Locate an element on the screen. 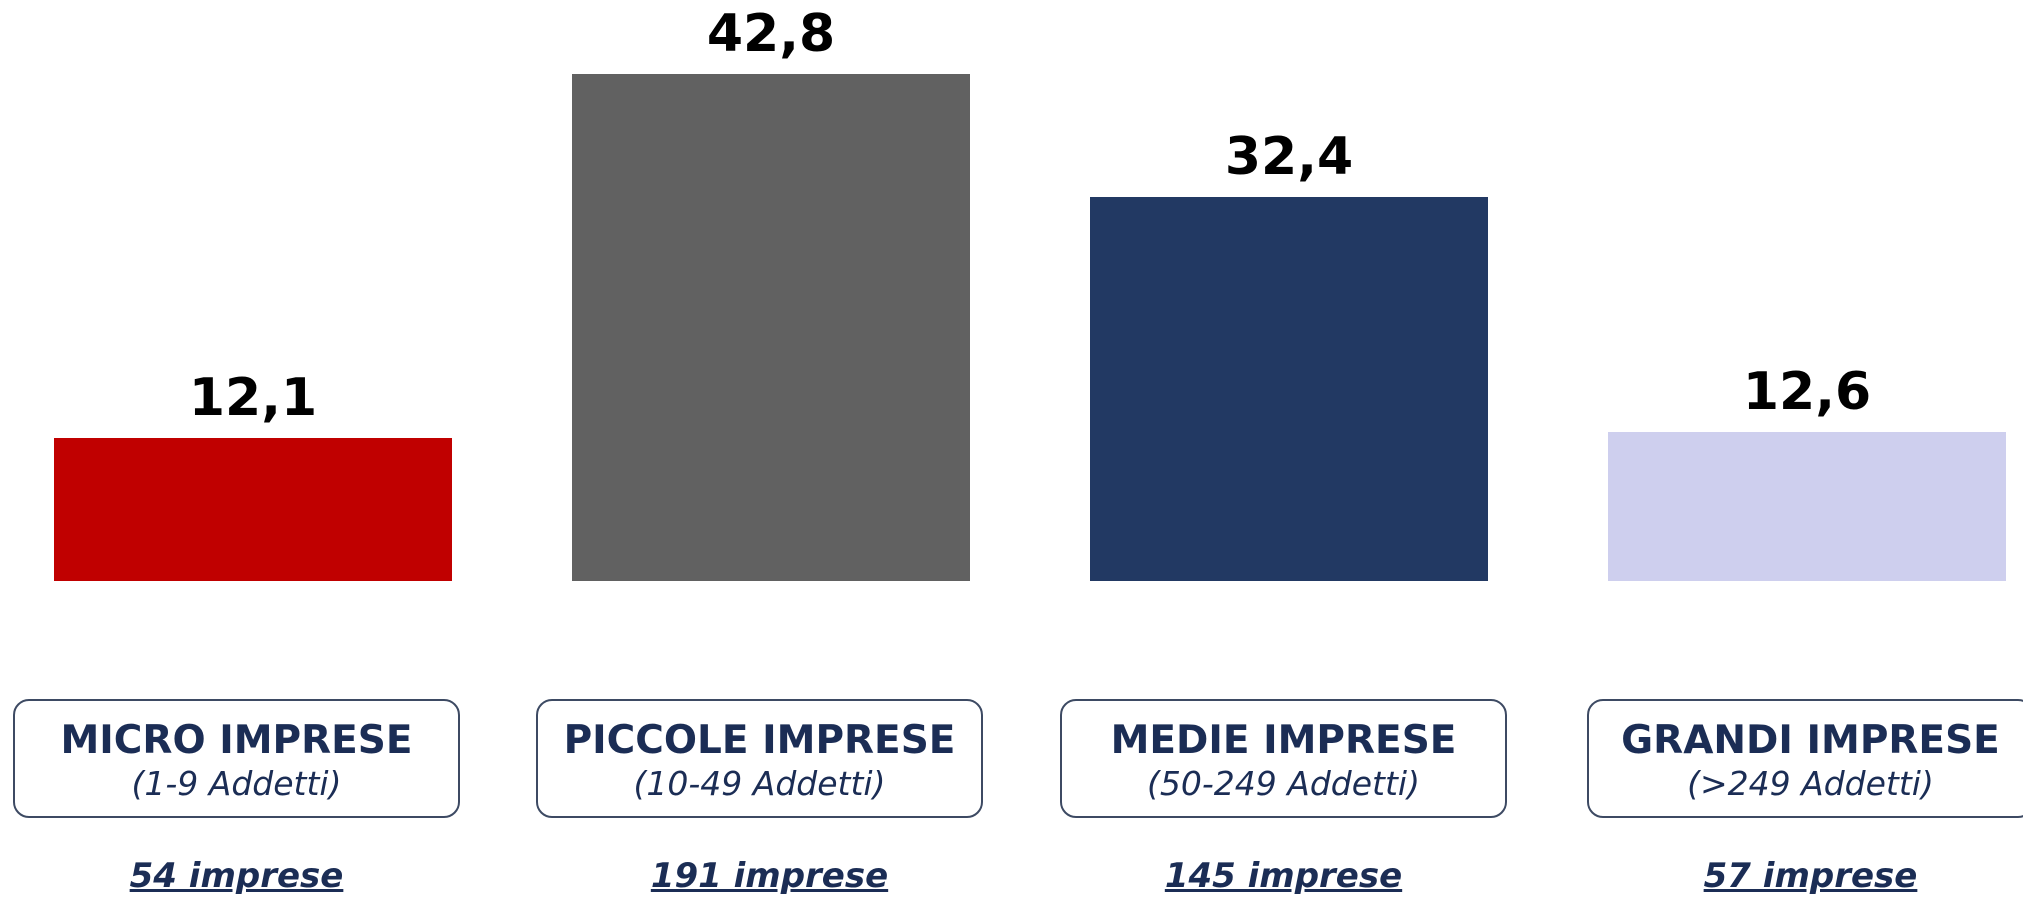 Image resolution: width=2023 pixels, height=899 pixels. category-name: MEDIE IMPRESE is located at coordinates (1283, 740).